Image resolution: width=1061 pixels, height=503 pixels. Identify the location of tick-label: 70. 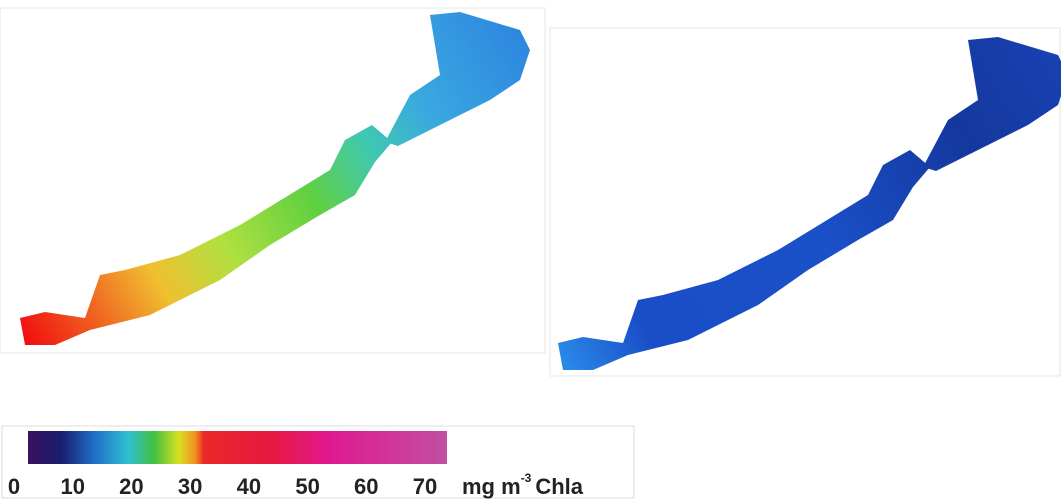
(425, 486).